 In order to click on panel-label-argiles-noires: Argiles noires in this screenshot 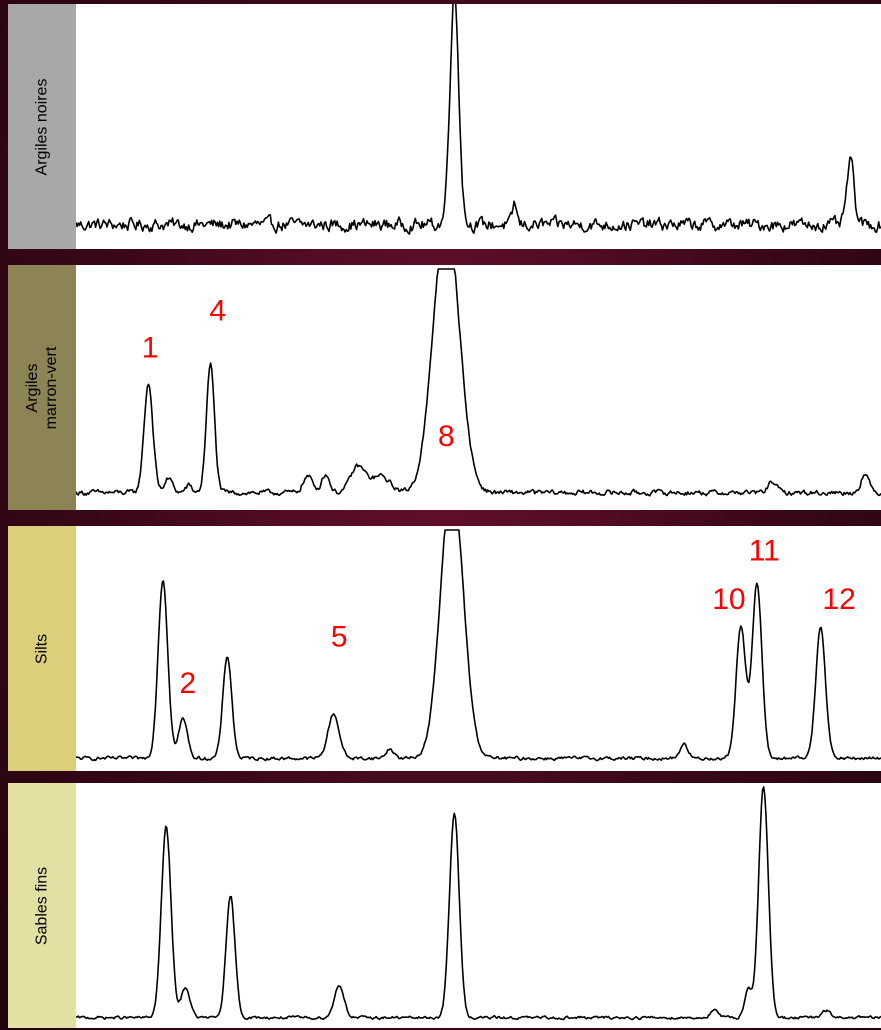, I will do `click(42, 126)`.